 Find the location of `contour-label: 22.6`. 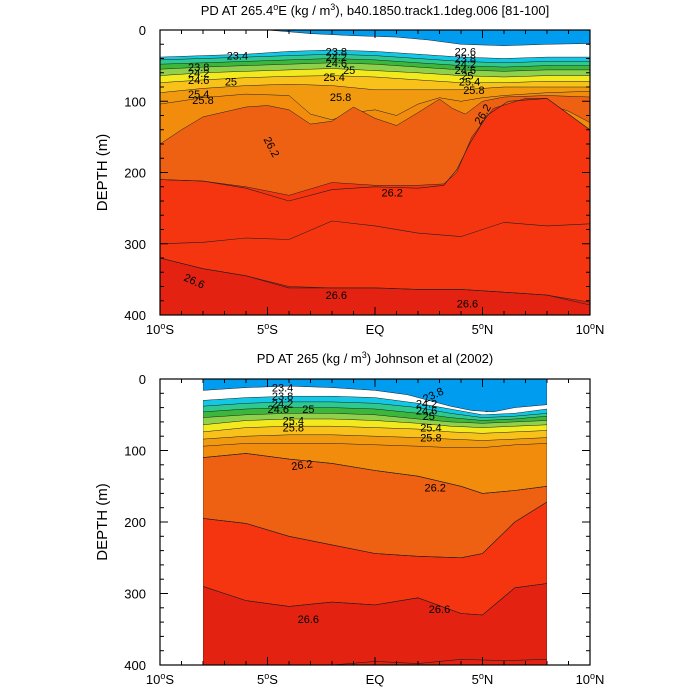

contour-label: 22.6 is located at coordinates (465, 52).